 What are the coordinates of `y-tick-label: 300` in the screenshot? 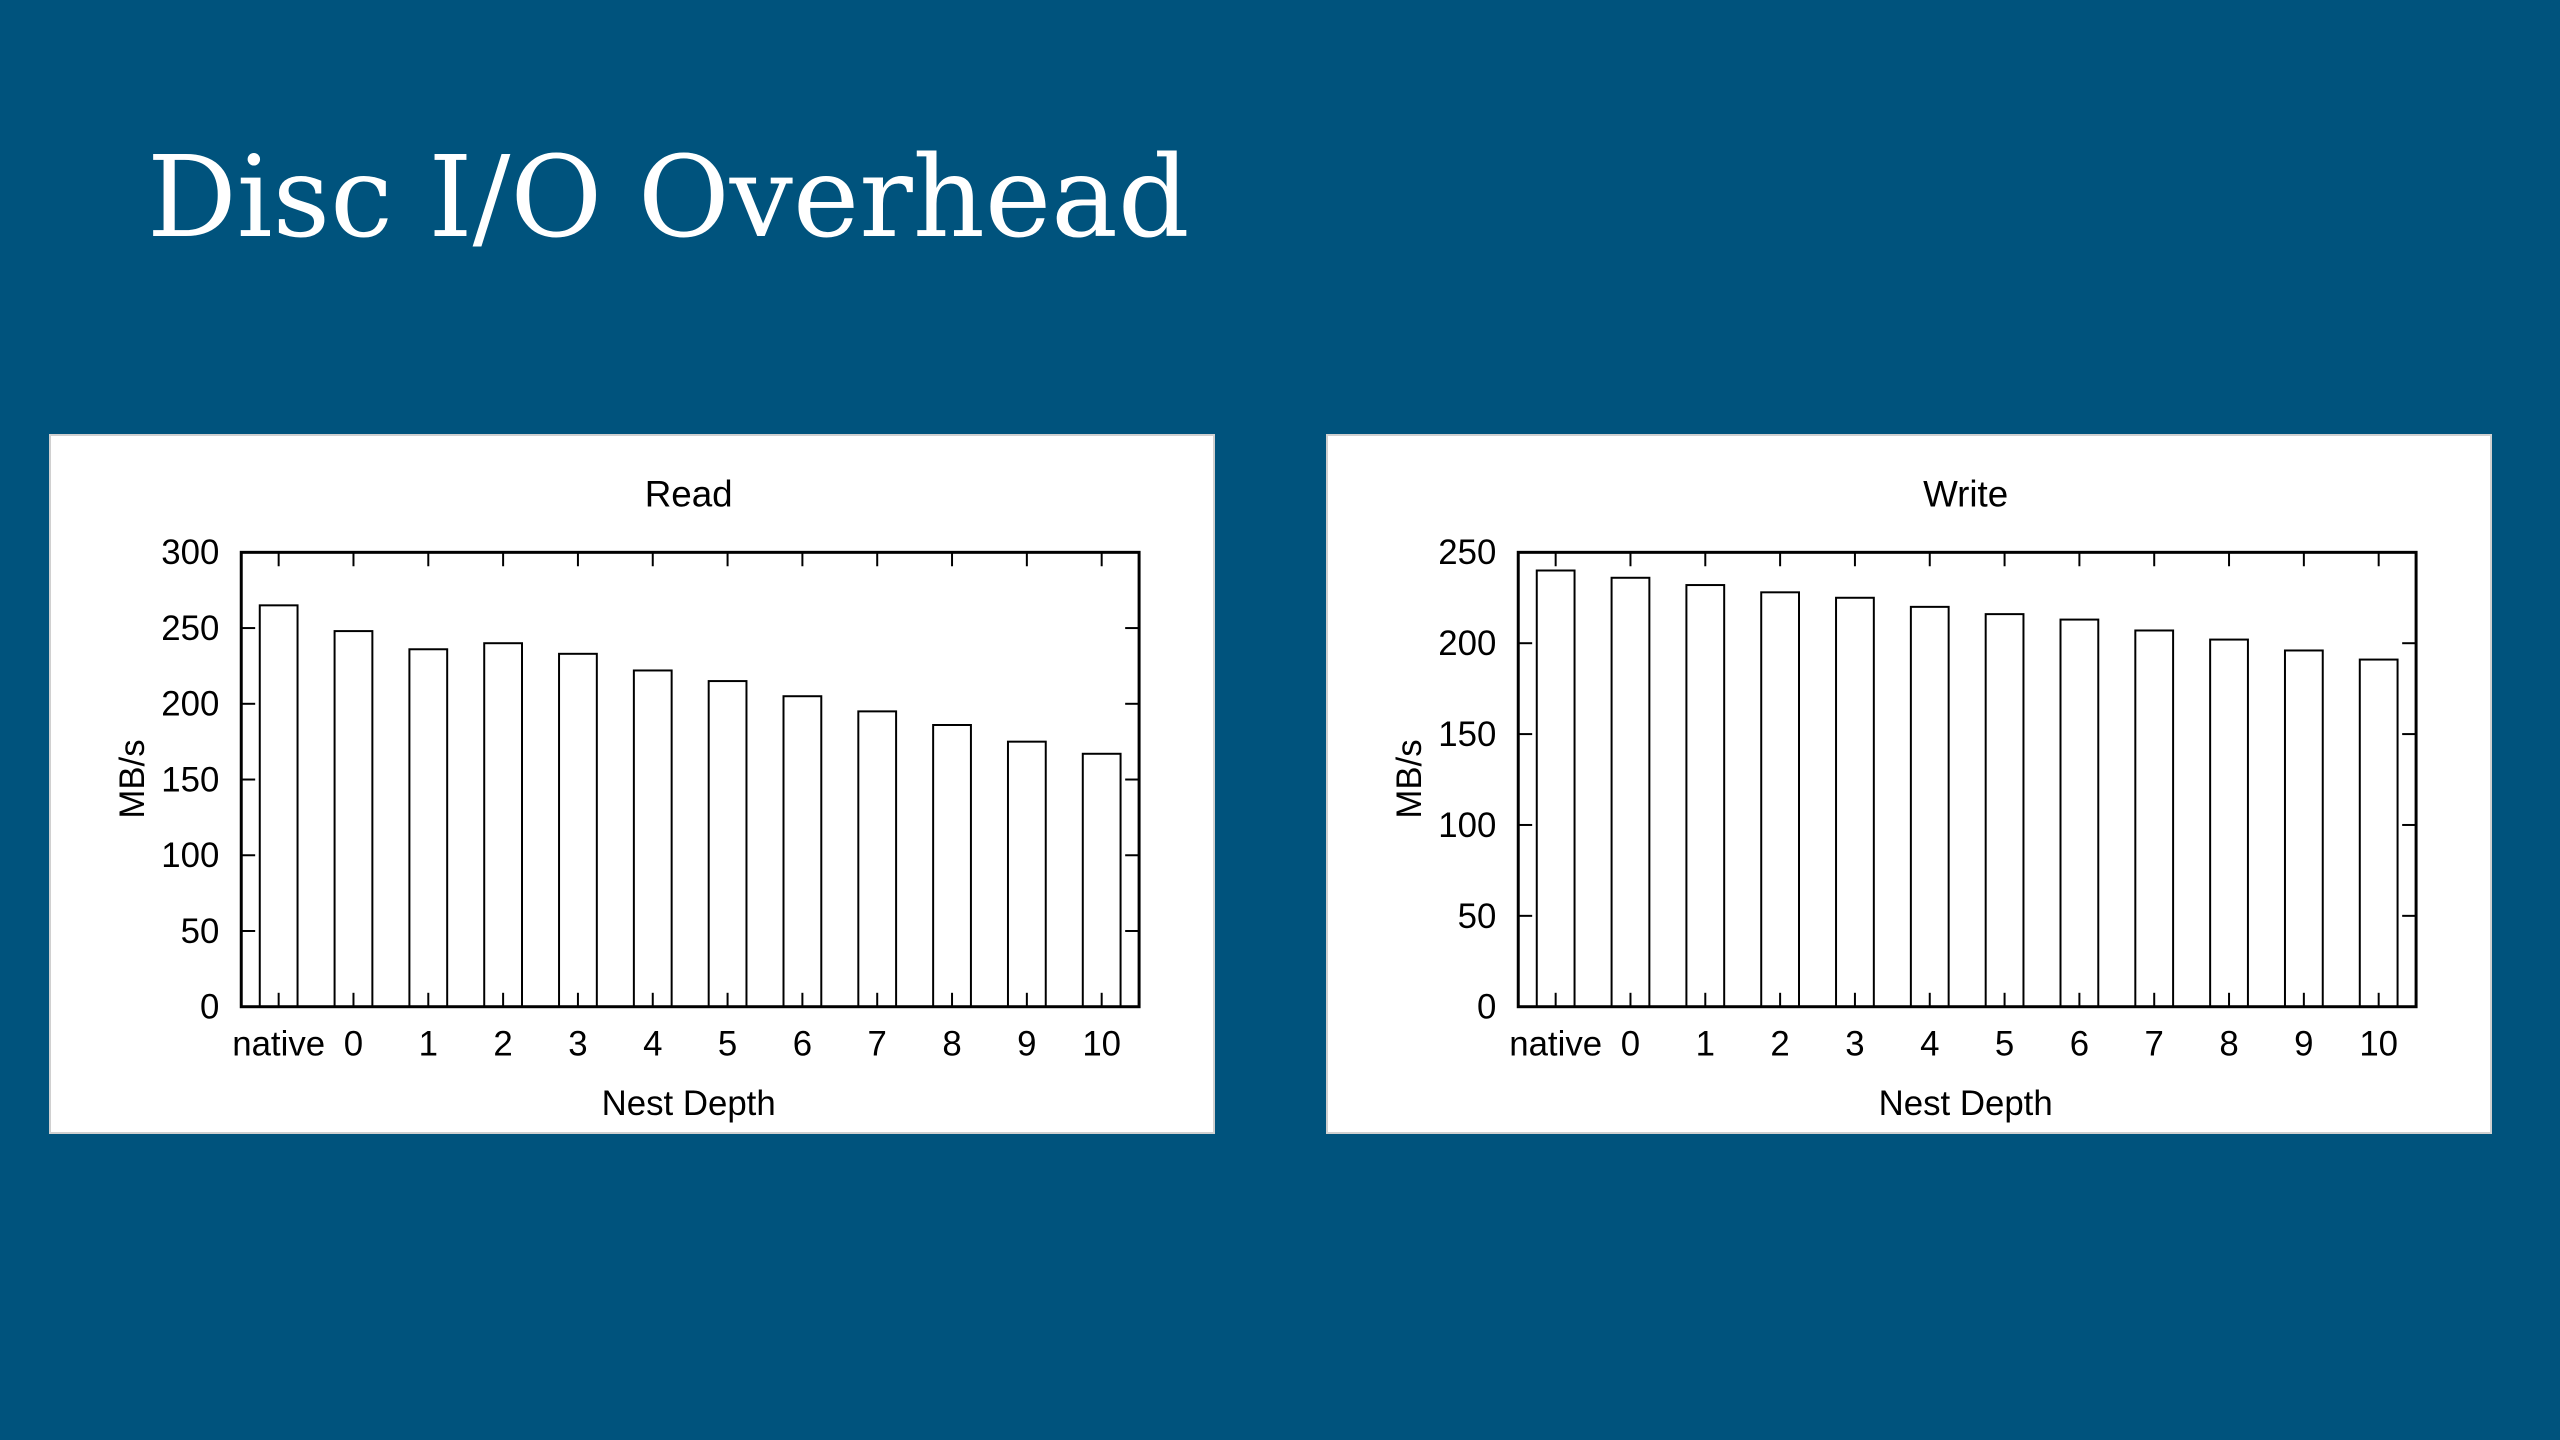 It's located at (190, 552).